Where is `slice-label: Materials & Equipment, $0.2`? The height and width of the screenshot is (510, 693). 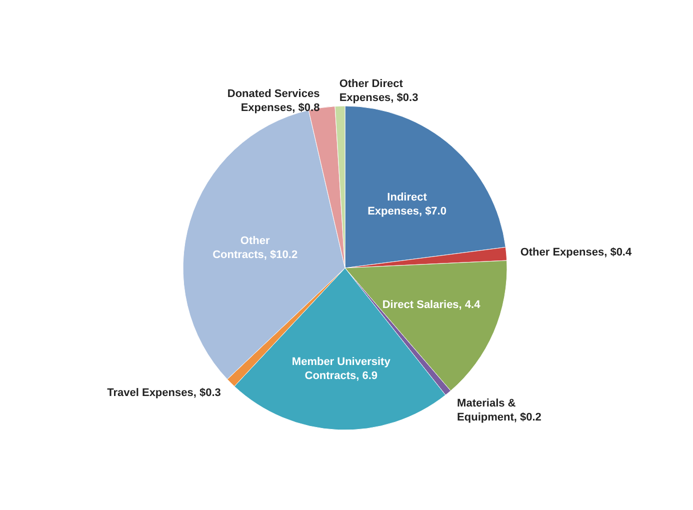
slice-label: Materials & Equipment, $0.2 is located at coordinates (499, 411).